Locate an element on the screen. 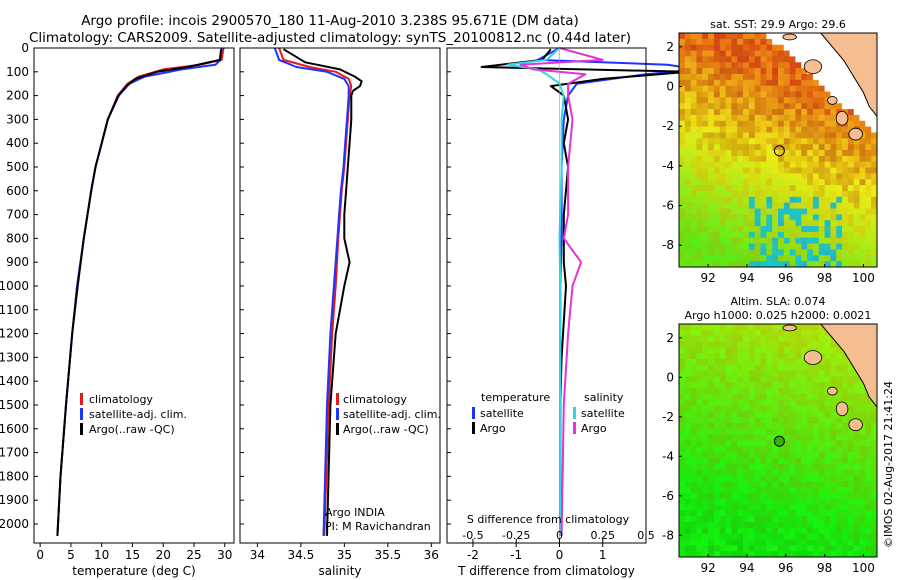 The image size is (900, 580). x-tick-label-0: 92 is located at coordinates (707, 568).